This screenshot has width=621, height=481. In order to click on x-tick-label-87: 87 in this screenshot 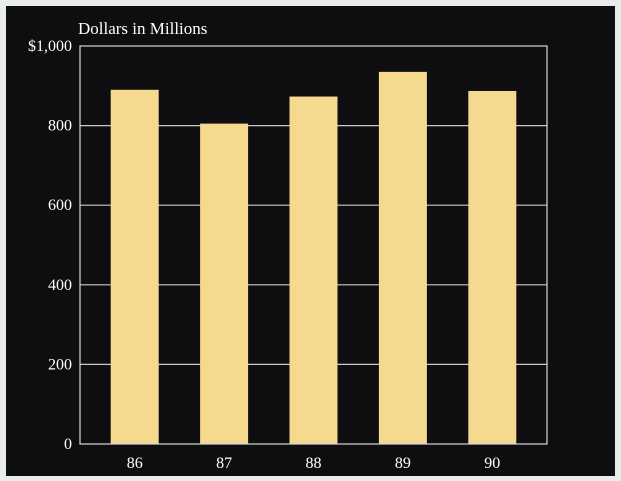, I will do `click(224, 463)`.